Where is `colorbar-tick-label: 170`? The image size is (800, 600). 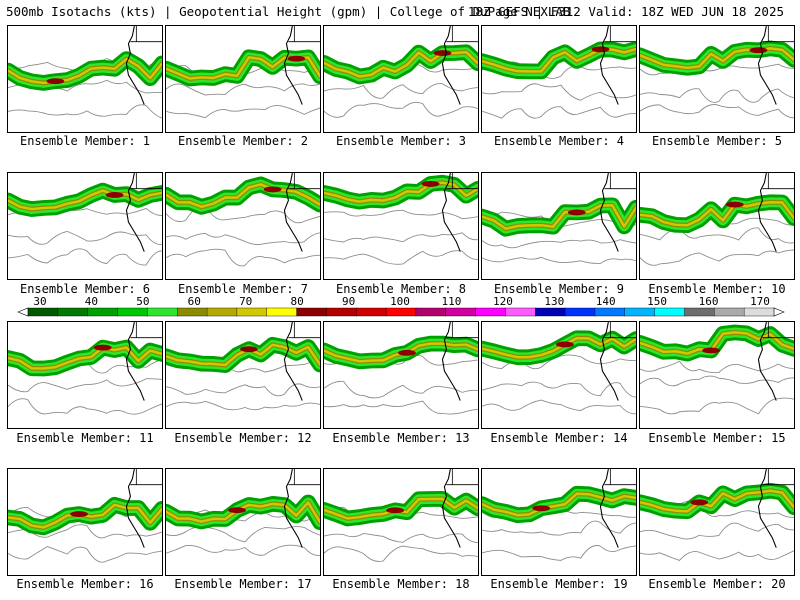 colorbar-tick-label: 170 is located at coordinates (760, 301).